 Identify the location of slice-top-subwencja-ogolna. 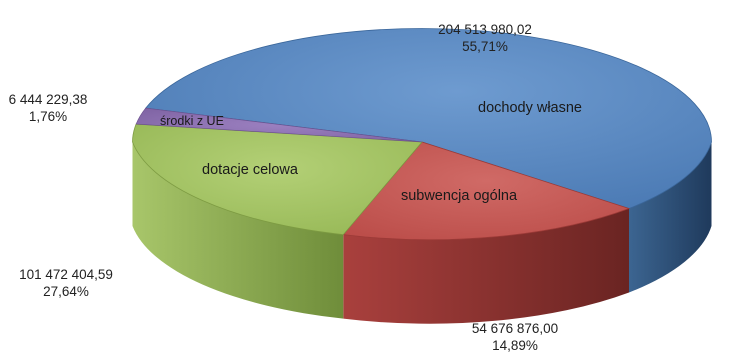
(486, 191).